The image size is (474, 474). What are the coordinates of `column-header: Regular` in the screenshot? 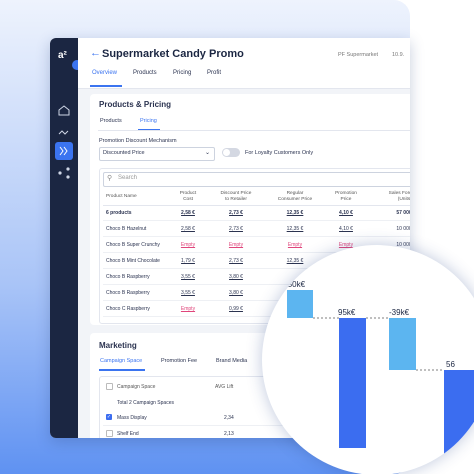 It's located at (295, 193).